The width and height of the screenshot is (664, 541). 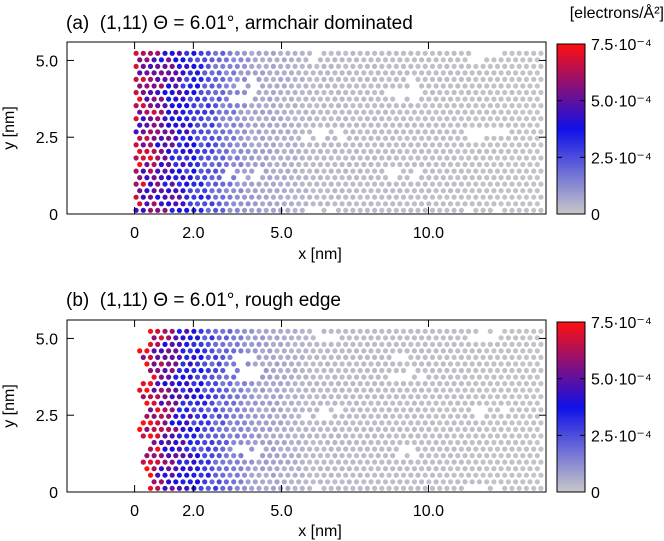 I want to click on y-axis-label-b: y [nm], so click(x=9, y=406).